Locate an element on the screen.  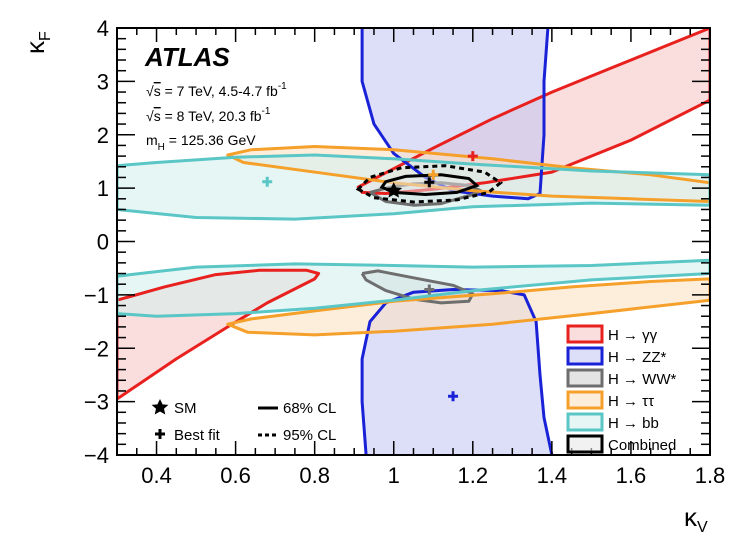
atlas-label: ATLAS is located at coordinates (187, 57).